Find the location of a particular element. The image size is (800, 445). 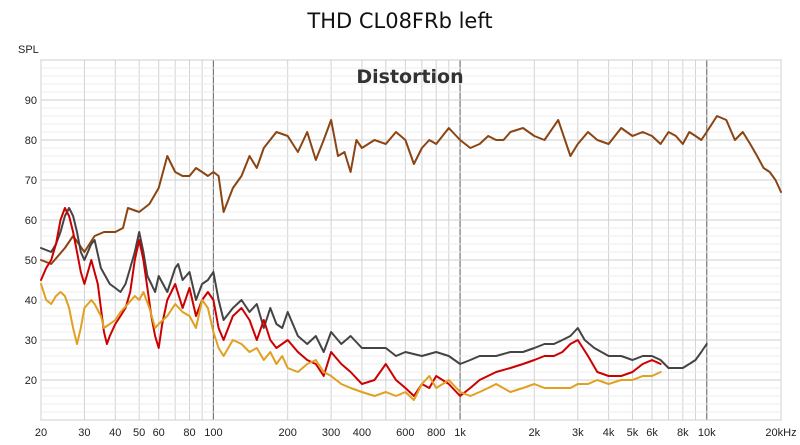

y-axis-label: SPL is located at coordinates (28, 50).